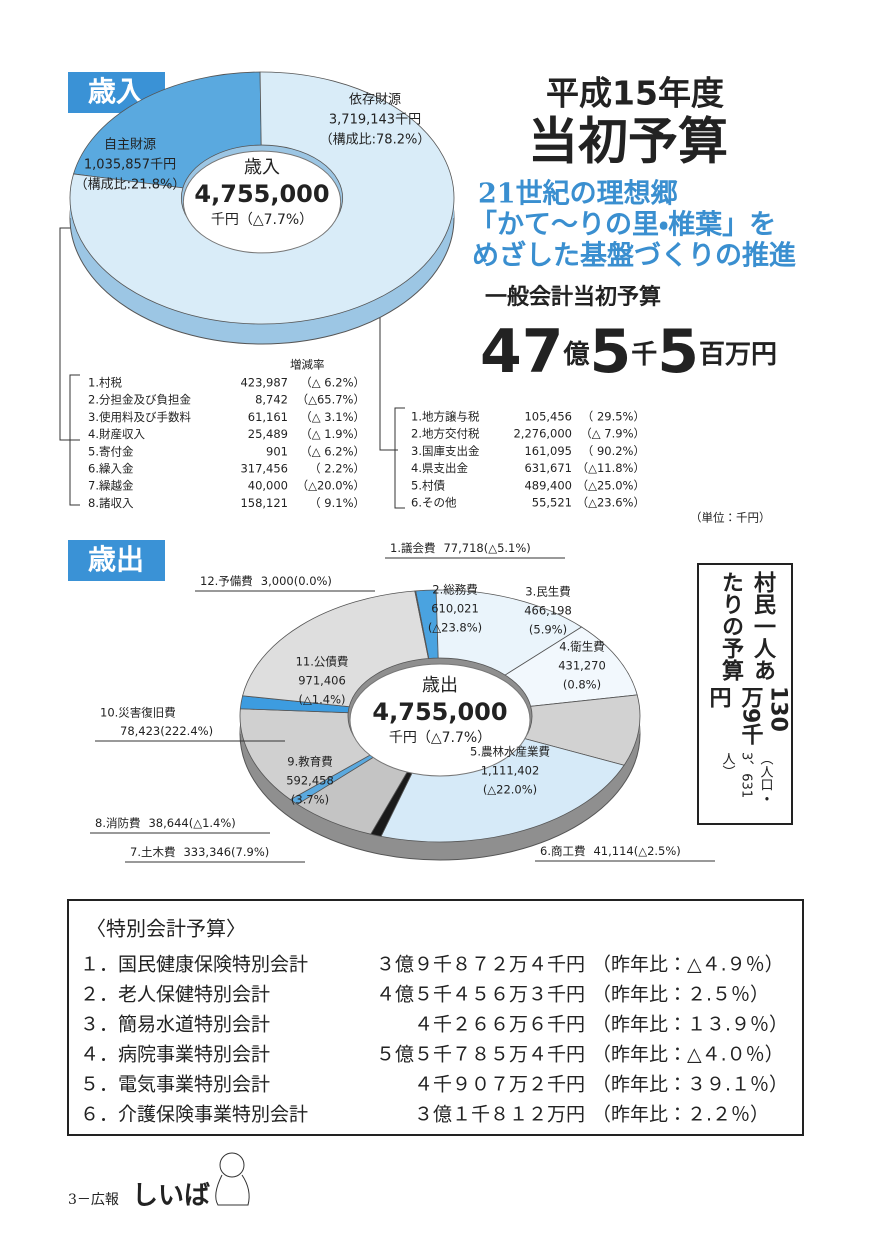 Image resolution: width=874 pixels, height=1236 pixels. Describe the element at coordinates (194, 1115) in the screenshot. I see `account-name: ６．介護保険事業特別会計` at that location.